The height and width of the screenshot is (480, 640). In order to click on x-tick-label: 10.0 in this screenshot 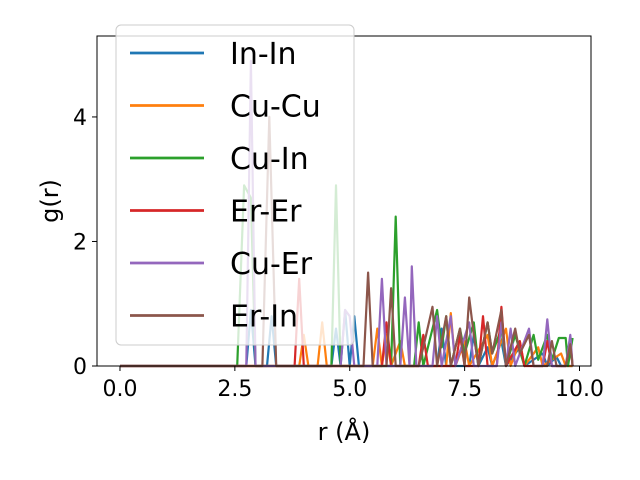, I will do `click(579, 389)`.